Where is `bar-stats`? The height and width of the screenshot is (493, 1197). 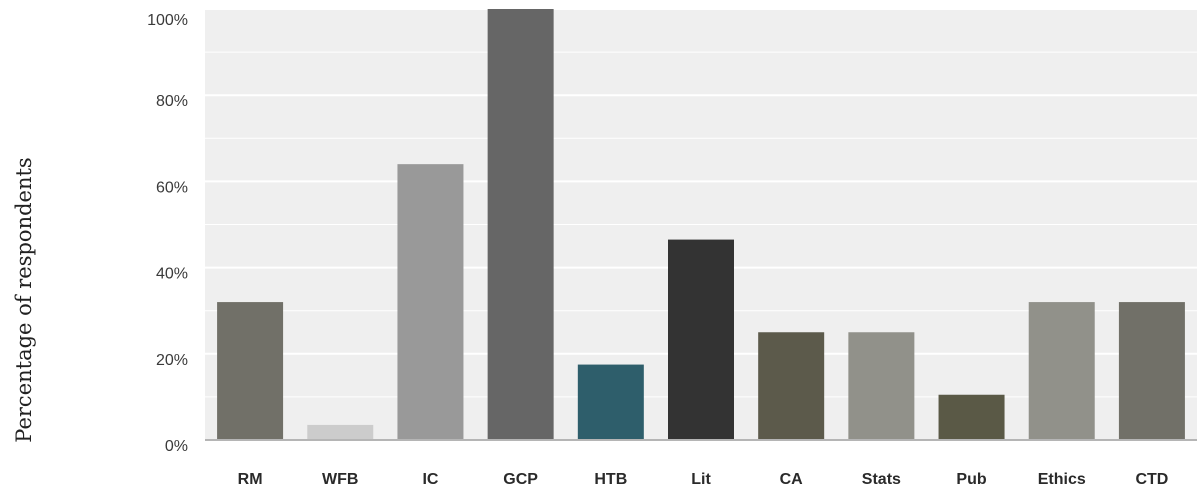
bar-stats is located at coordinates (881, 386).